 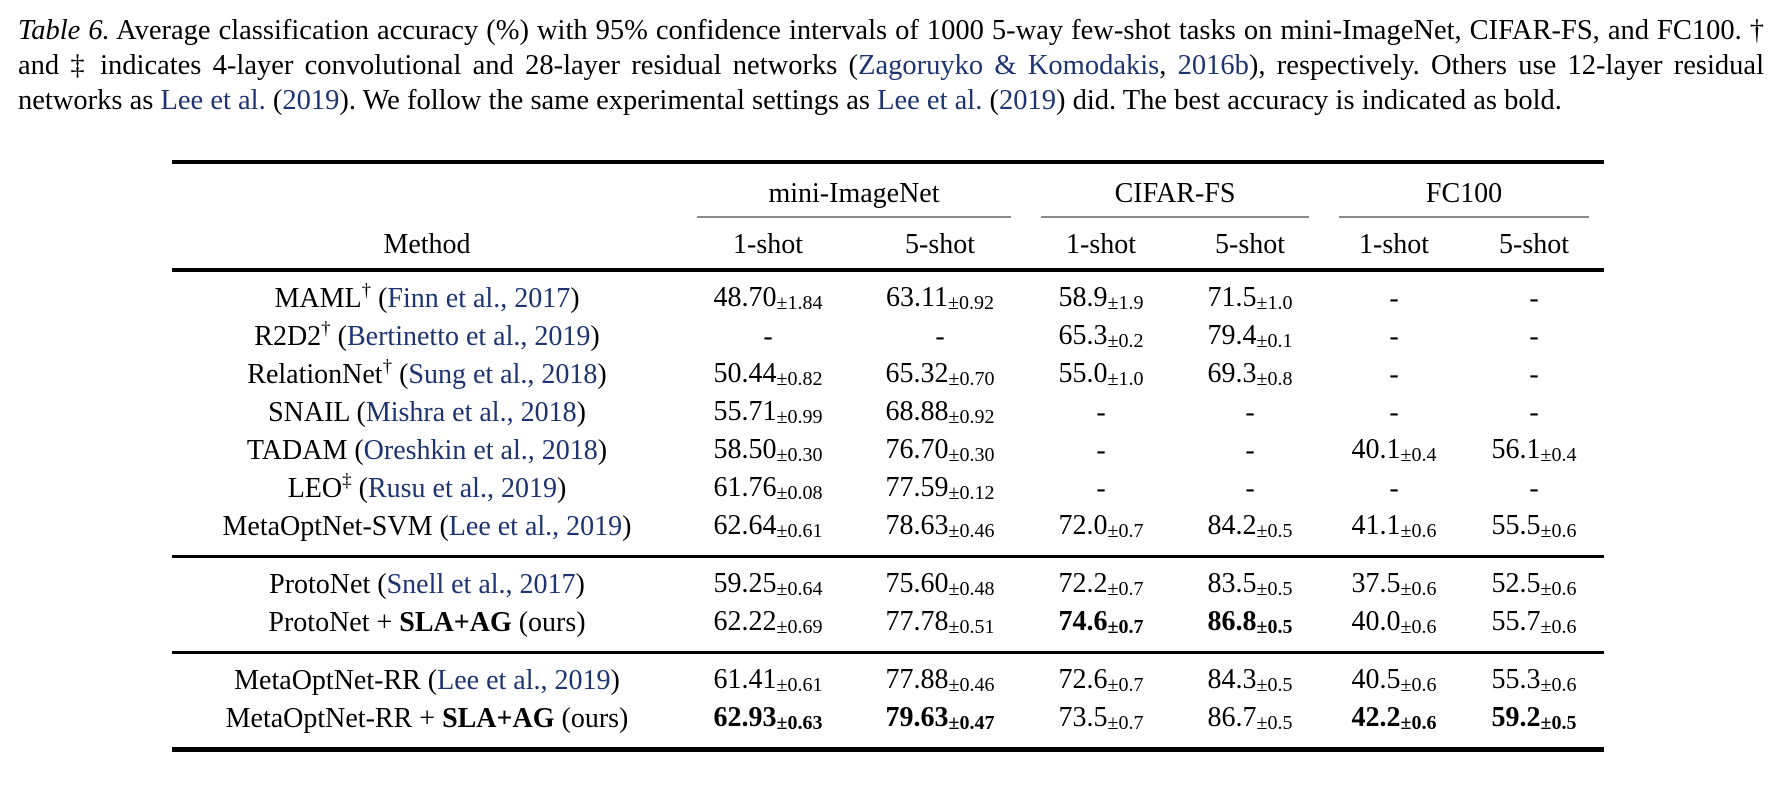 What do you see at coordinates (799, 455) in the screenshot?
I see `confidence-interval: ±0.30` at bounding box center [799, 455].